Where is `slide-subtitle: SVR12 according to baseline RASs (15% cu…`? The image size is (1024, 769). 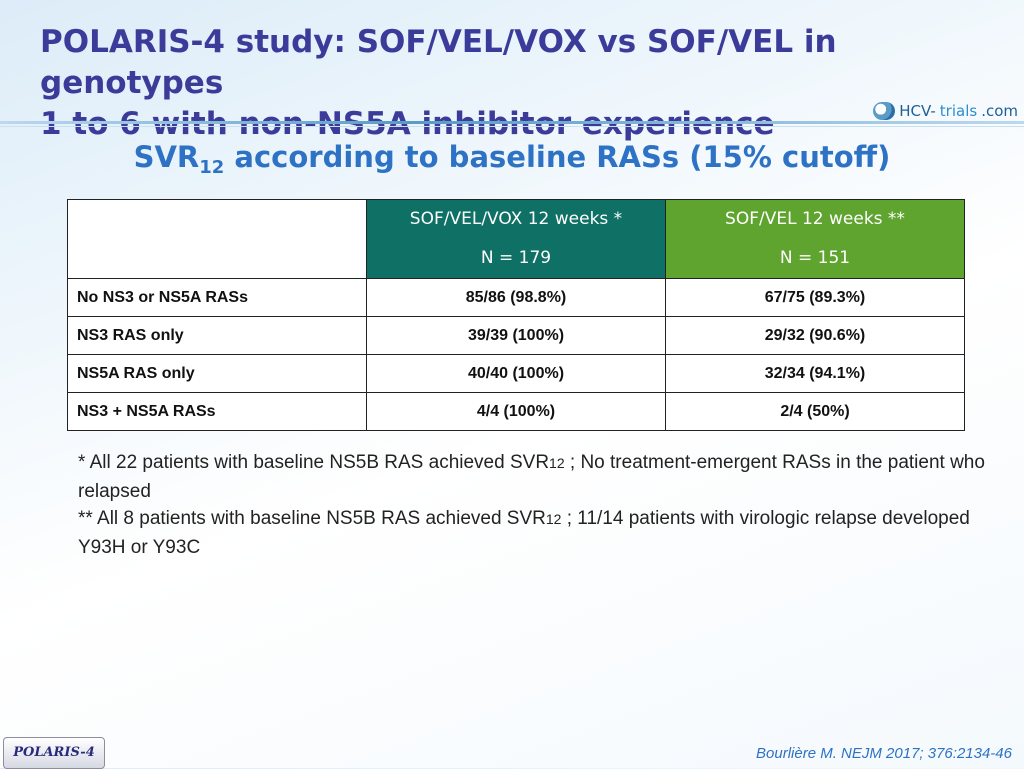 slide-subtitle: SVR12 according to baseline RASs (15% cu… is located at coordinates (512, 159).